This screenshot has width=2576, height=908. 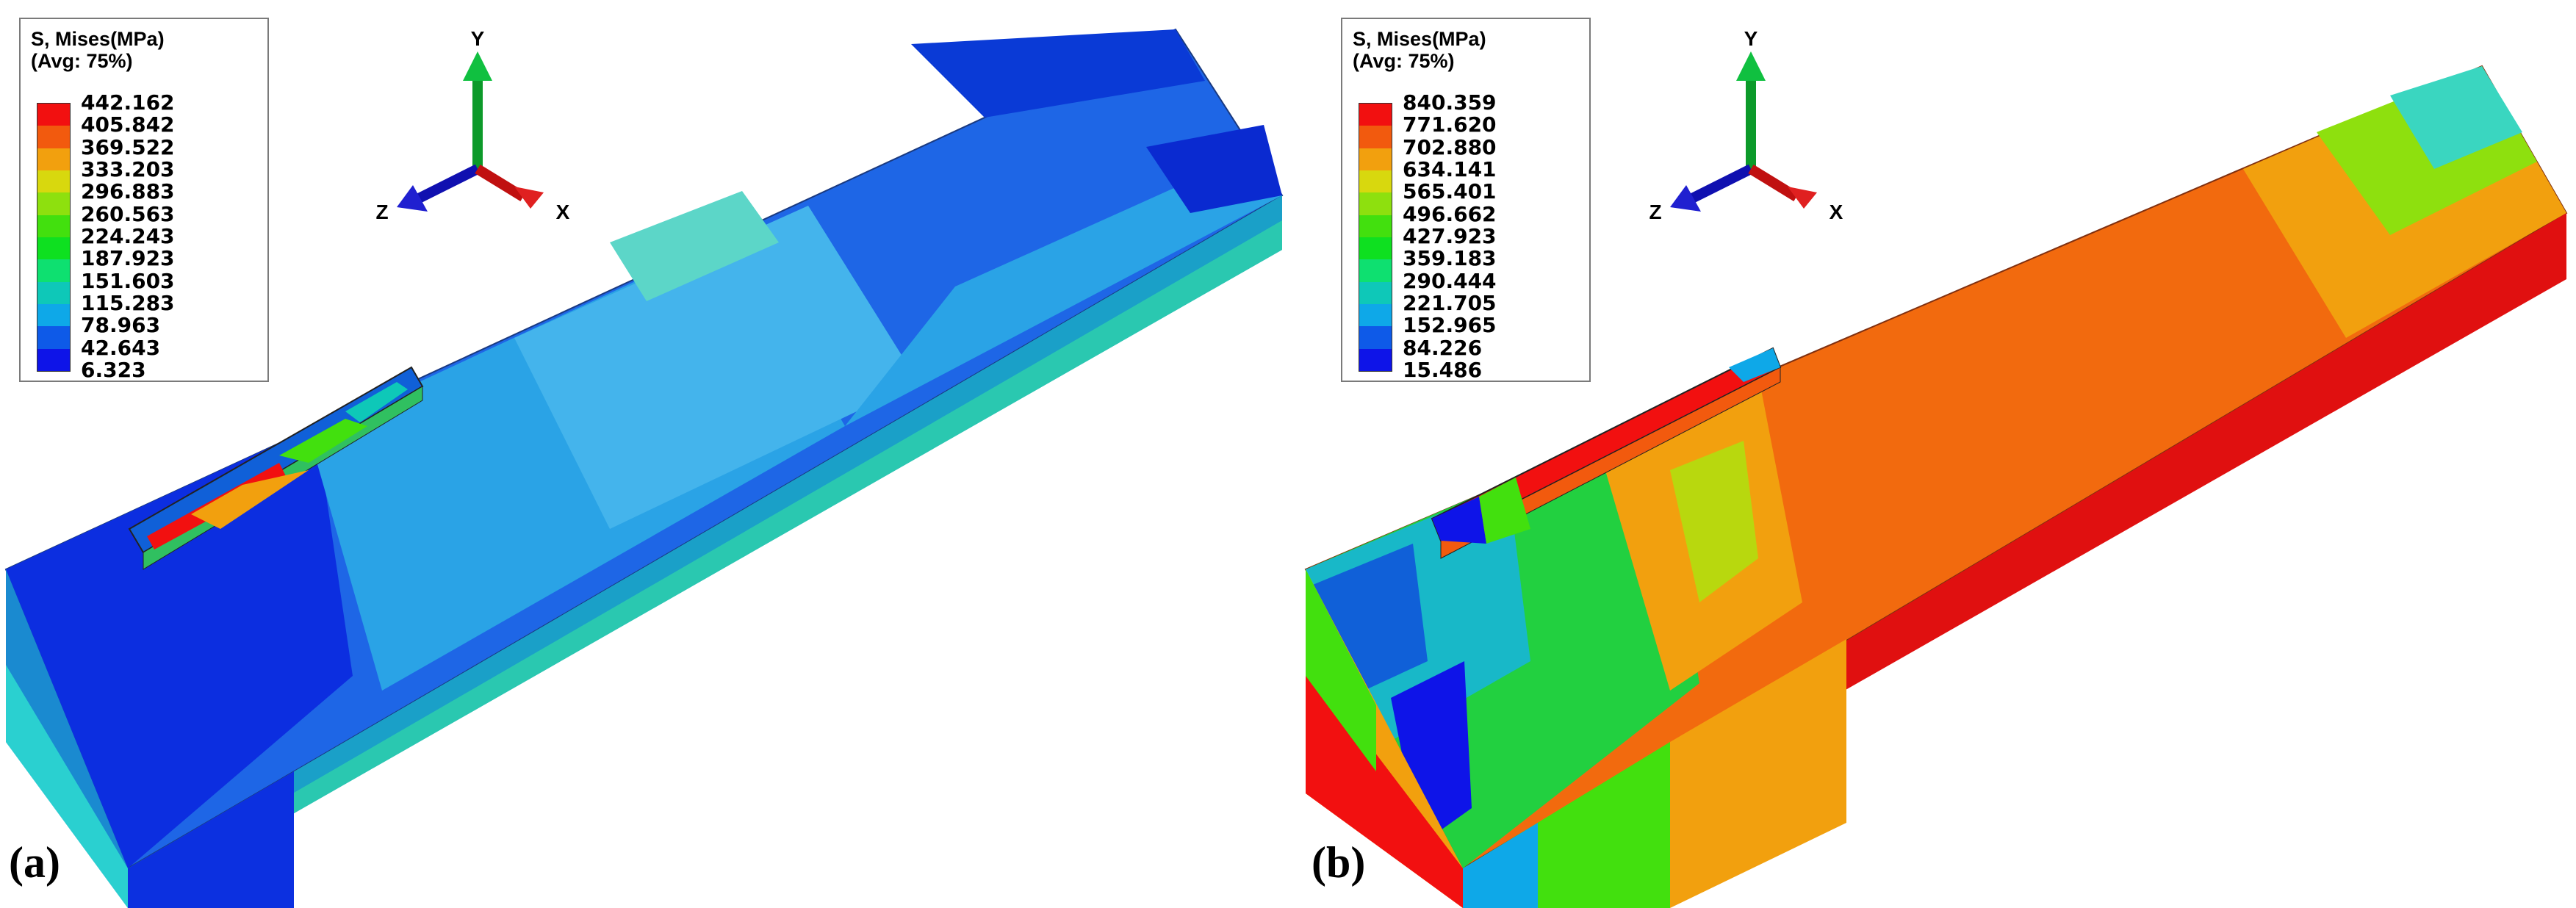 What do you see at coordinates (1450, 146) in the screenshot?
I see `legend-value: 702.880` at bounding box center [1450, 146].